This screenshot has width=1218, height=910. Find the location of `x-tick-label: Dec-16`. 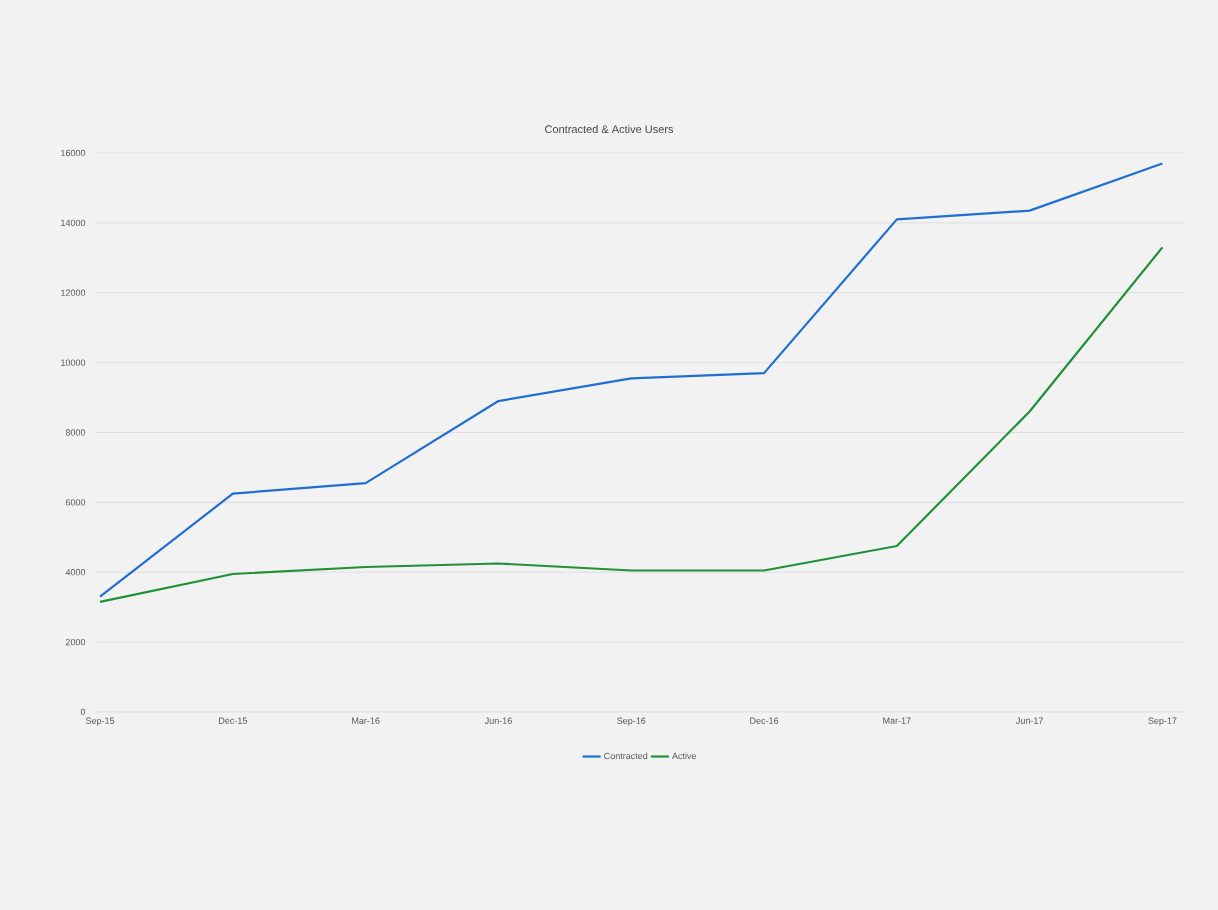

x-tick-label: Dec-16 is located at coordinates (764, 720).